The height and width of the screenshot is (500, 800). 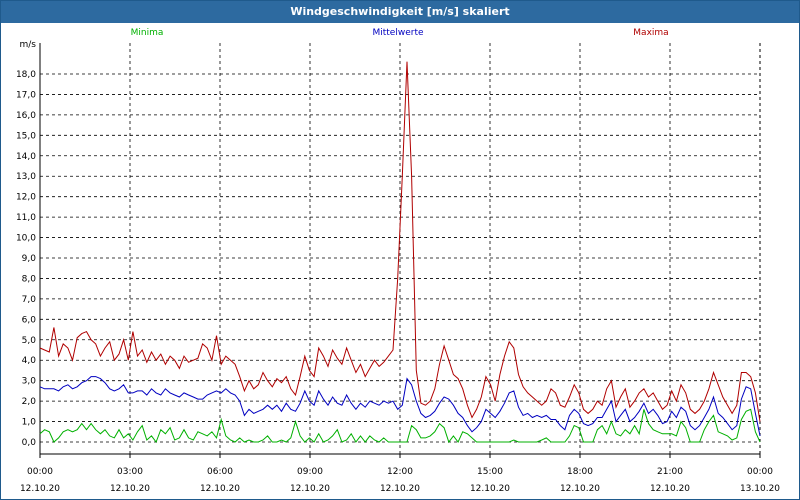 I want to click on x-tick-time-label: 12:00, so click(x=400, y=472).